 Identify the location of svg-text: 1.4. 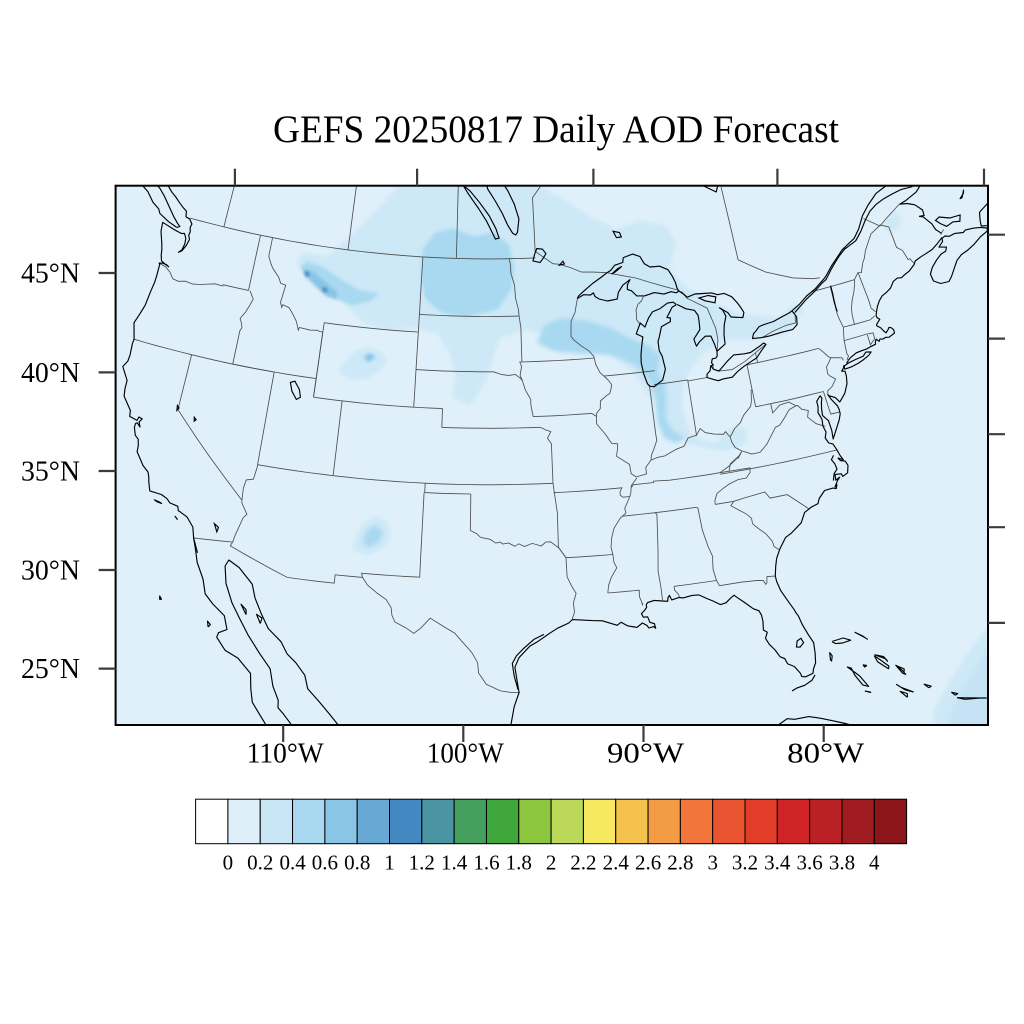
(454, 863).